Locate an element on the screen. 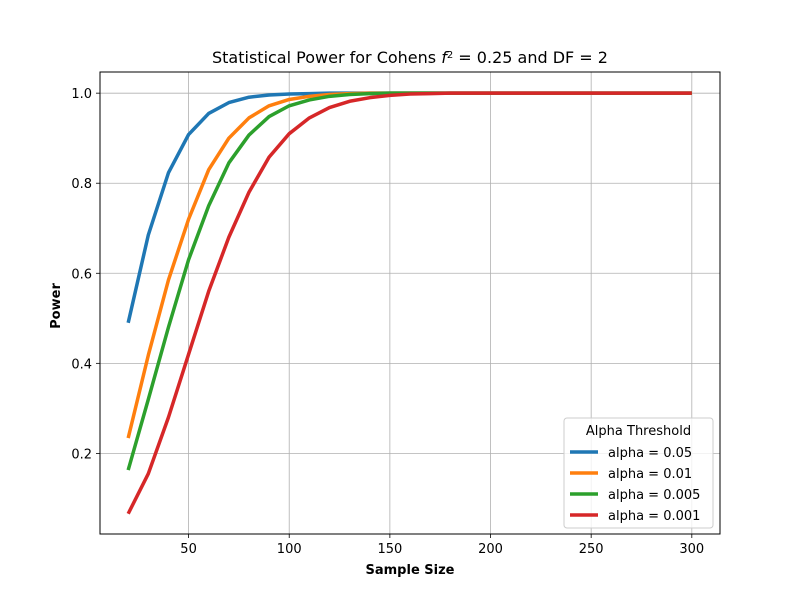  x-tick-label: 250 is located at coordinates (591, 549).